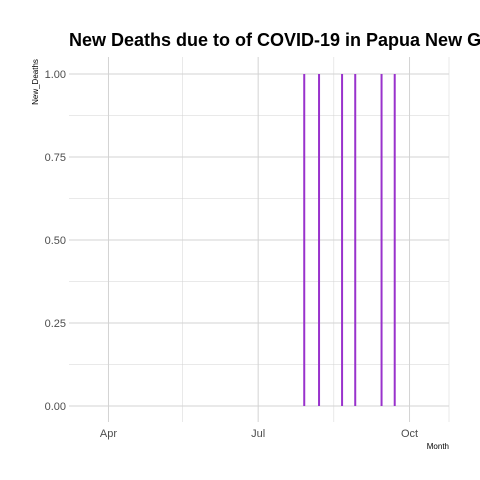  Describe the element at coordinates (409, 434) in the screenshot. I see `x-tick-label: Oct` at that location.